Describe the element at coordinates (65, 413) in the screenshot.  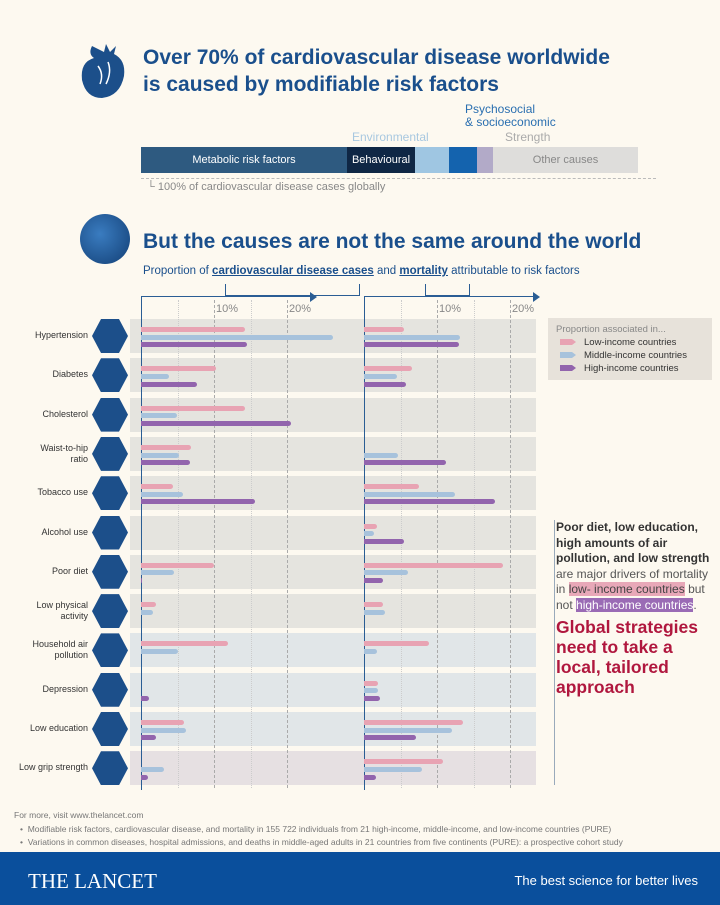
I see `row-label: Cholesterol` at that location.